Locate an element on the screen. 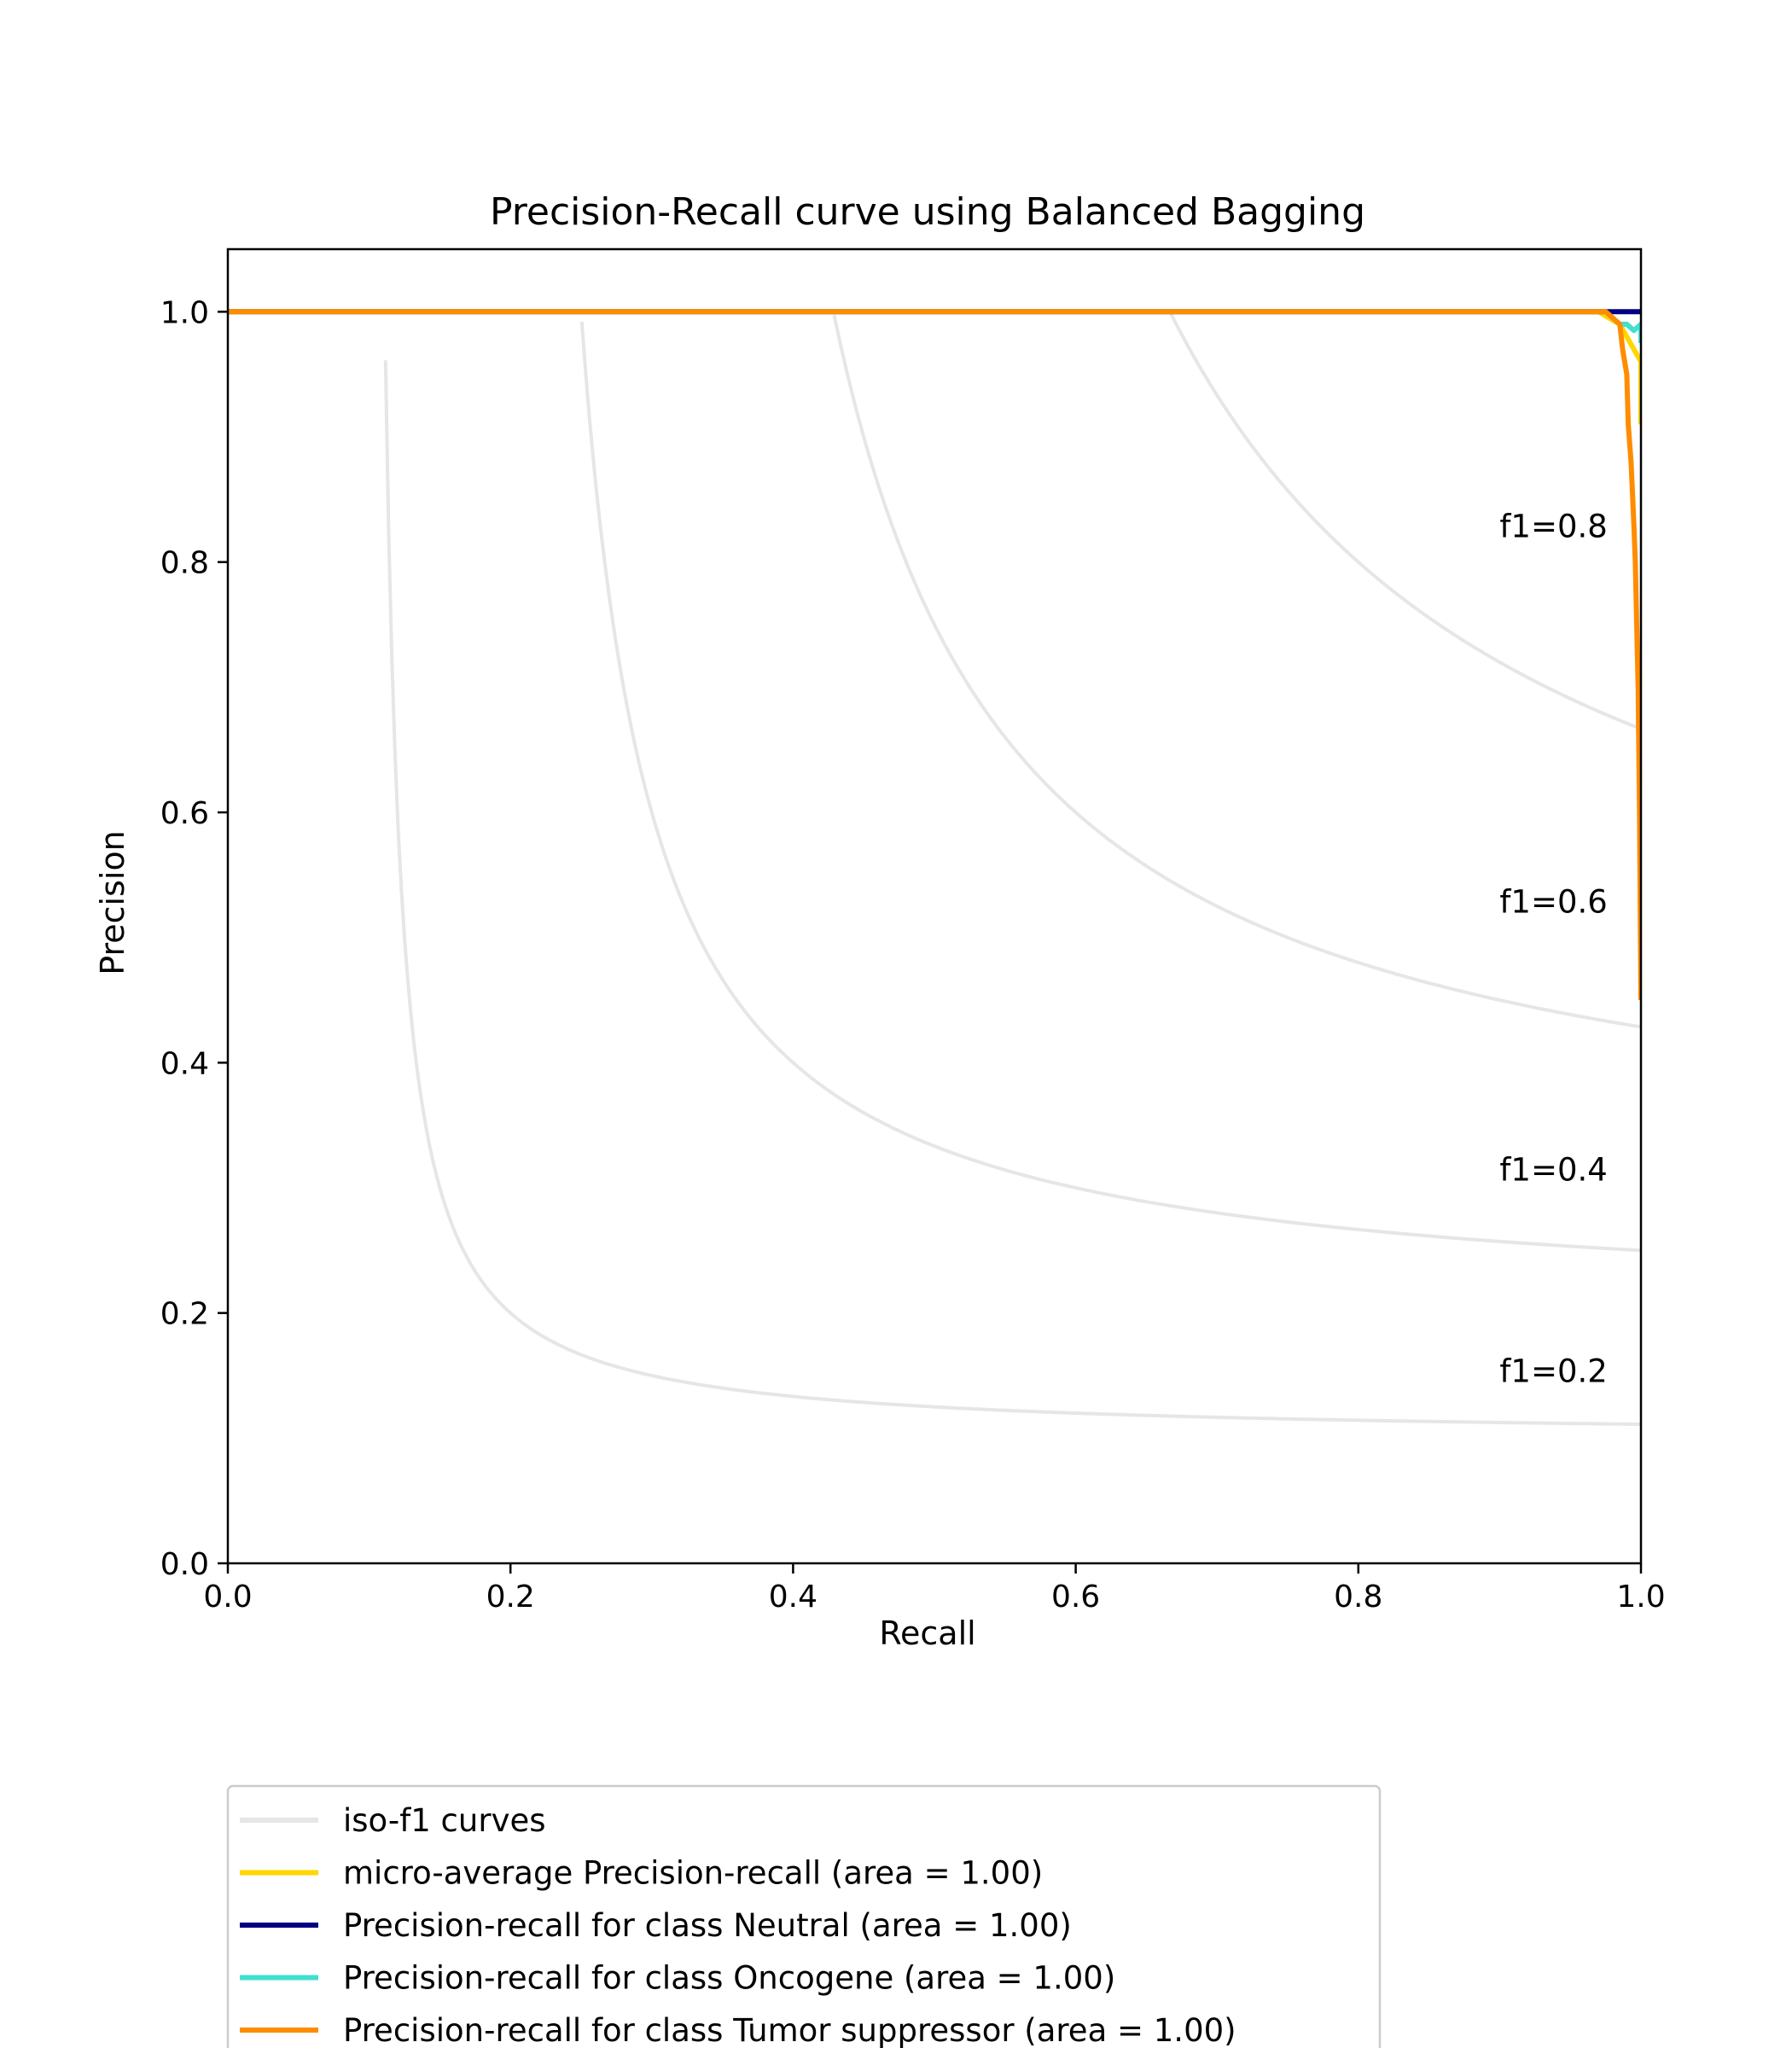  x-axis-label: Recall is located at coordinates (927, 1633).